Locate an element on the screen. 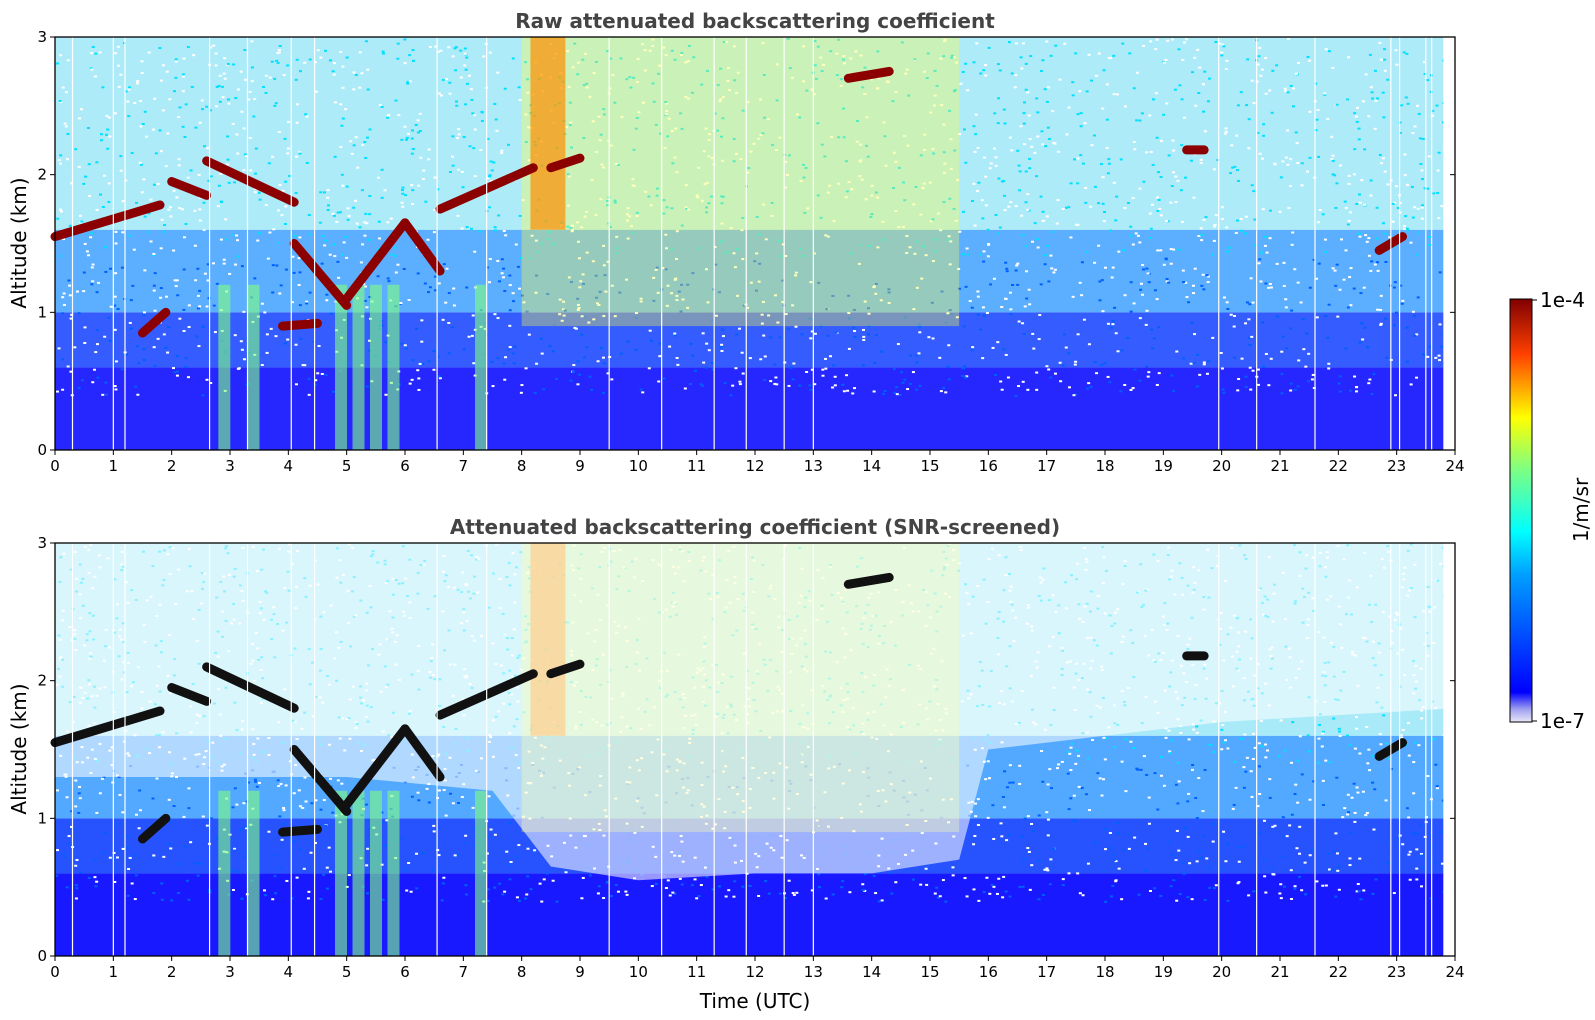 The width and height of the screenshot is (1595, 1020). x-tick-label: 3 is located at coordinates (230, 466).